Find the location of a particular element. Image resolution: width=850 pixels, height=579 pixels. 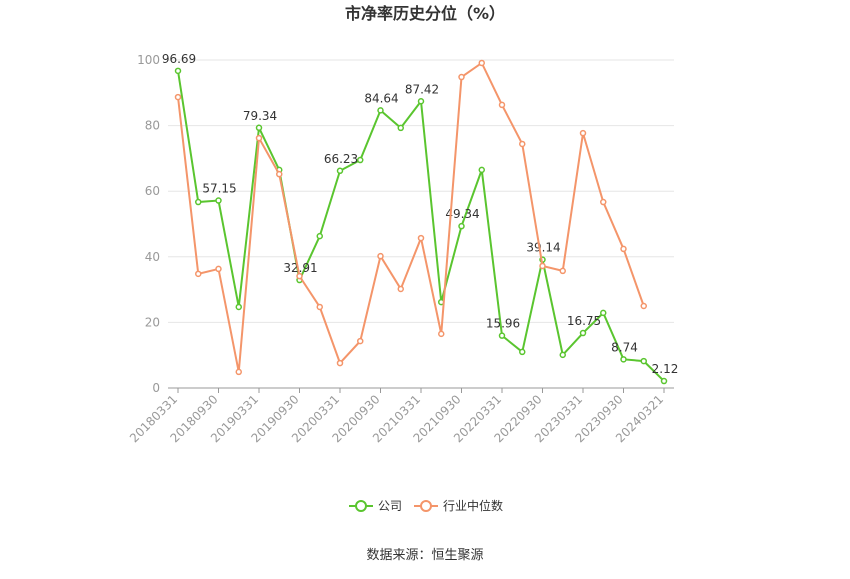

data-label: 16.75 is located at coordinates (584, 321).